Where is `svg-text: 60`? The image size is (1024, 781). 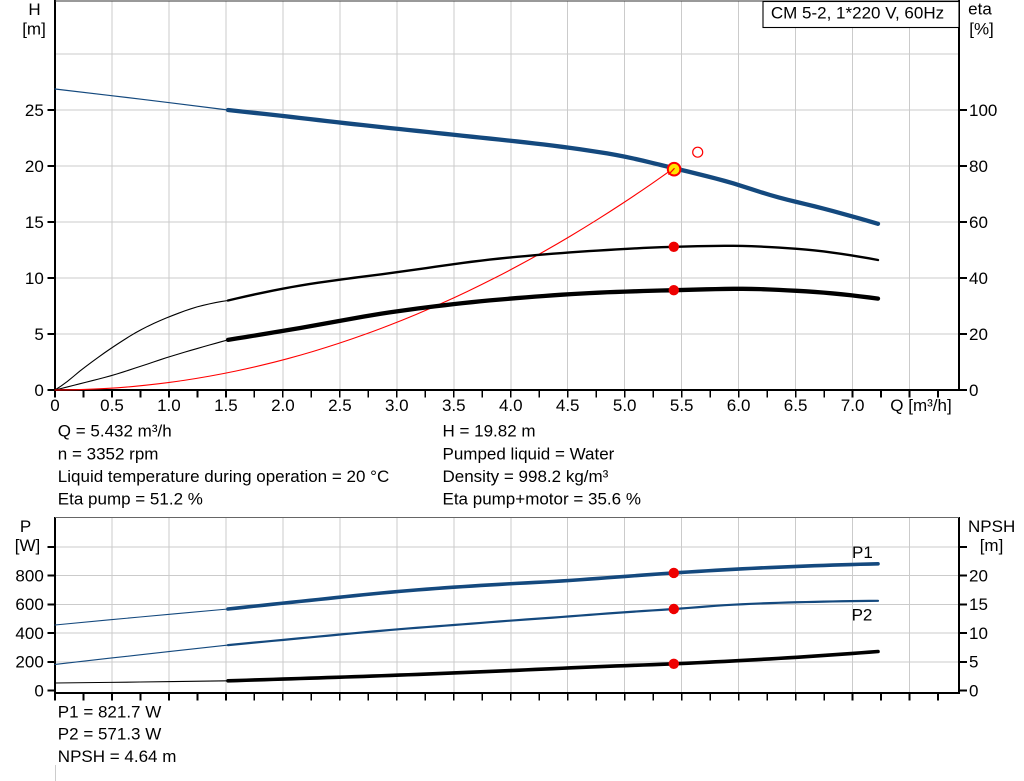 svg-text: 60 is located at coordinates (978, 222).